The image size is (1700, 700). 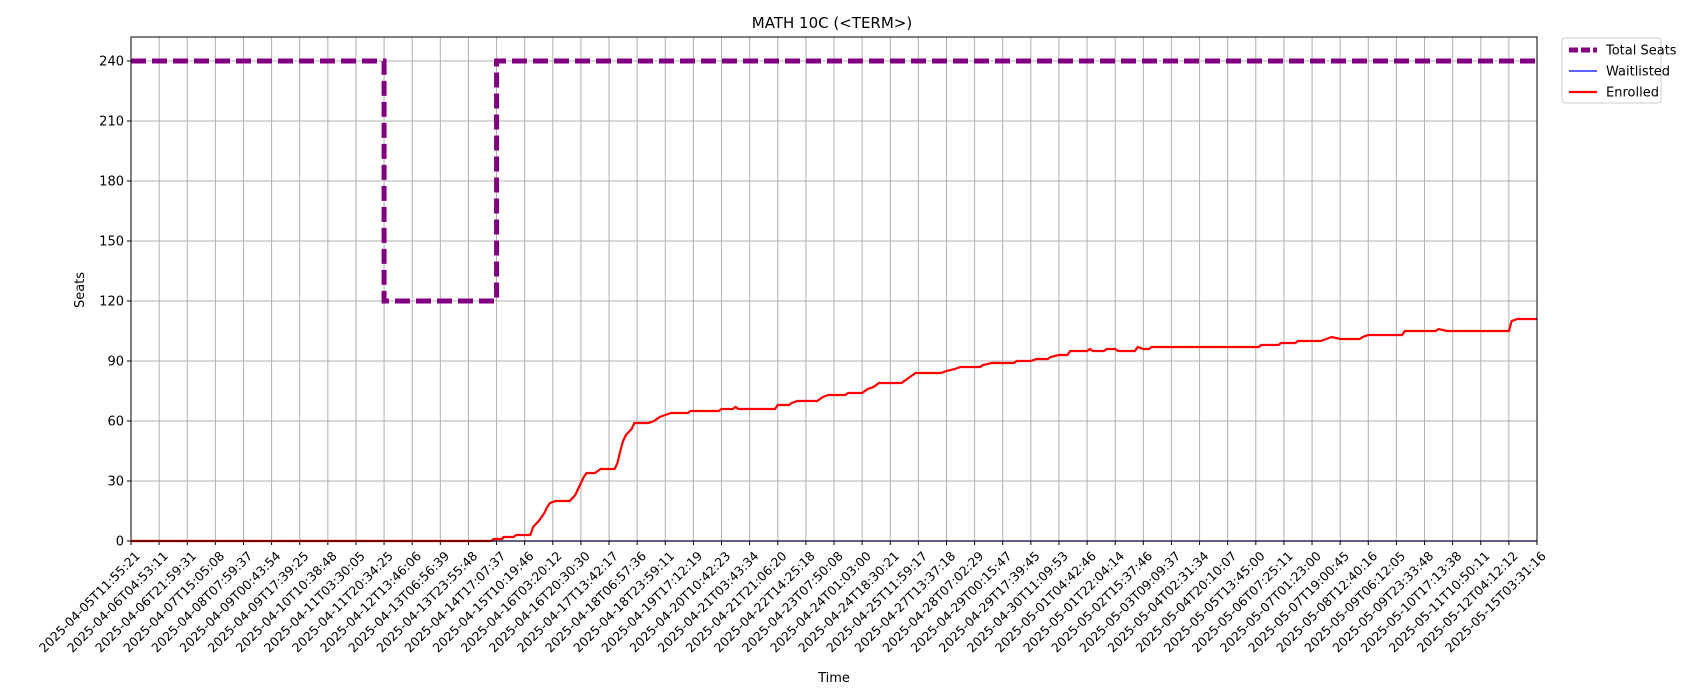 What do you see at coordinates (111, 302) in the screenshot?
I see `y-tick-label: 120` at bounding box center [111, 302].